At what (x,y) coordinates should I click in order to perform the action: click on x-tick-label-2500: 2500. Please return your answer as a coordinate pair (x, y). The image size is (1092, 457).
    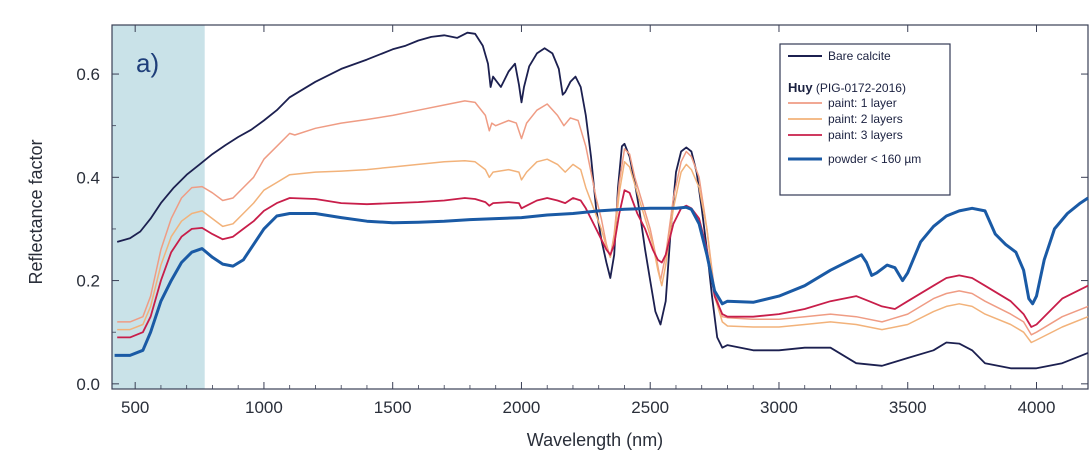
    Looking at the image, I should click on (650, 407).